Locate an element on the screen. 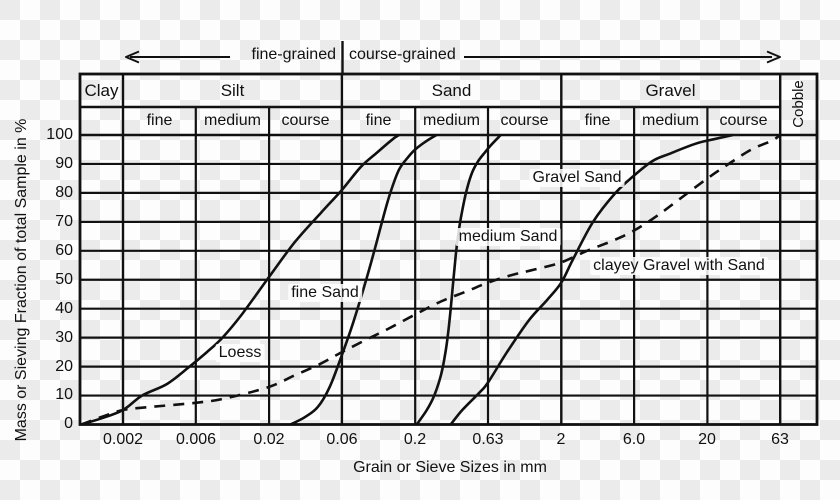  header-cell-gravel-fine: fine is located at coordinates (597, 120).